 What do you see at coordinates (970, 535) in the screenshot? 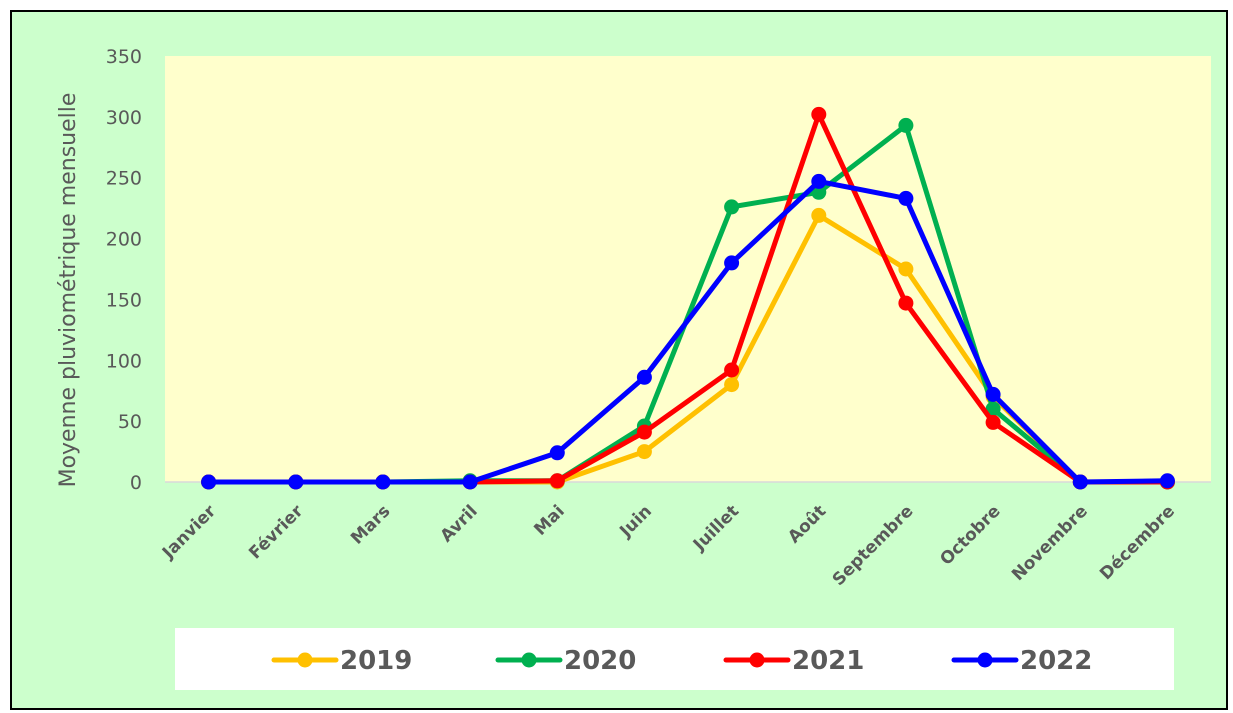
I see `x-tick-label: Octobre` at bounding box center [970, 535].